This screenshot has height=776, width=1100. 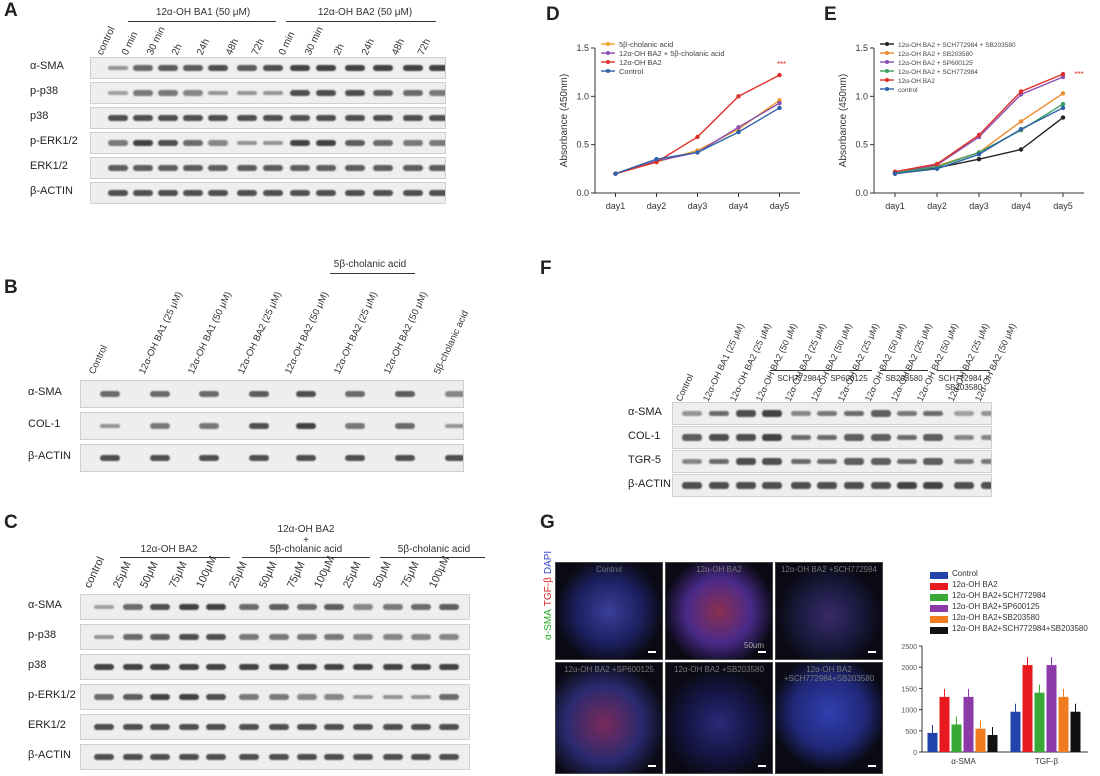 What do you see at coordinates (996, 617) in the screenshot?
I see `legend-label: 12α-OH BA2+SB203580` at bounding box center [996, 617].